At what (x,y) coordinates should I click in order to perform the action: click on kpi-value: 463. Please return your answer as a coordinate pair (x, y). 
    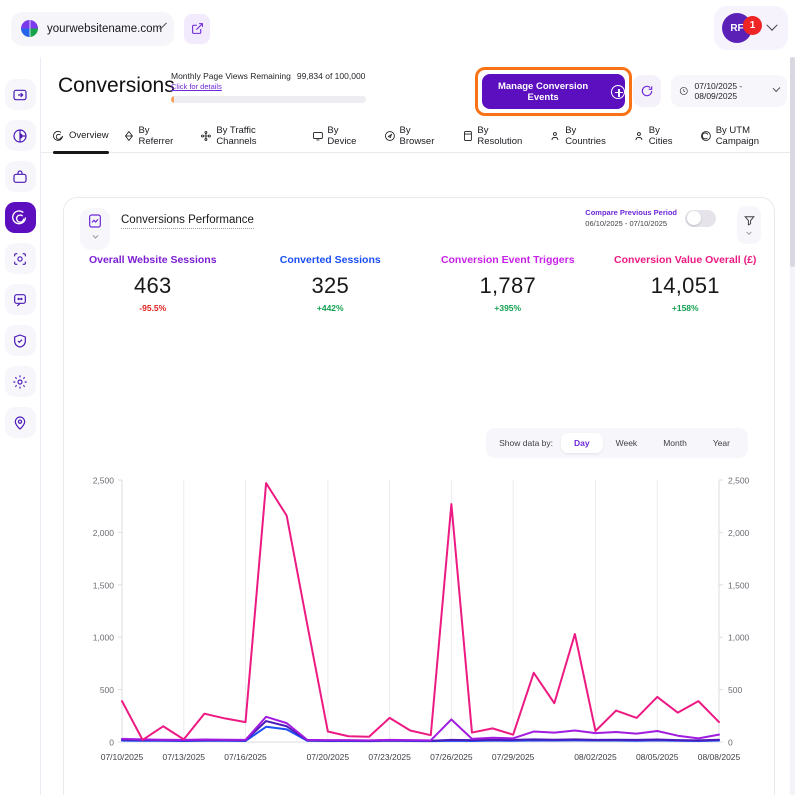
    Looking at the image, I should click on (152, 285).